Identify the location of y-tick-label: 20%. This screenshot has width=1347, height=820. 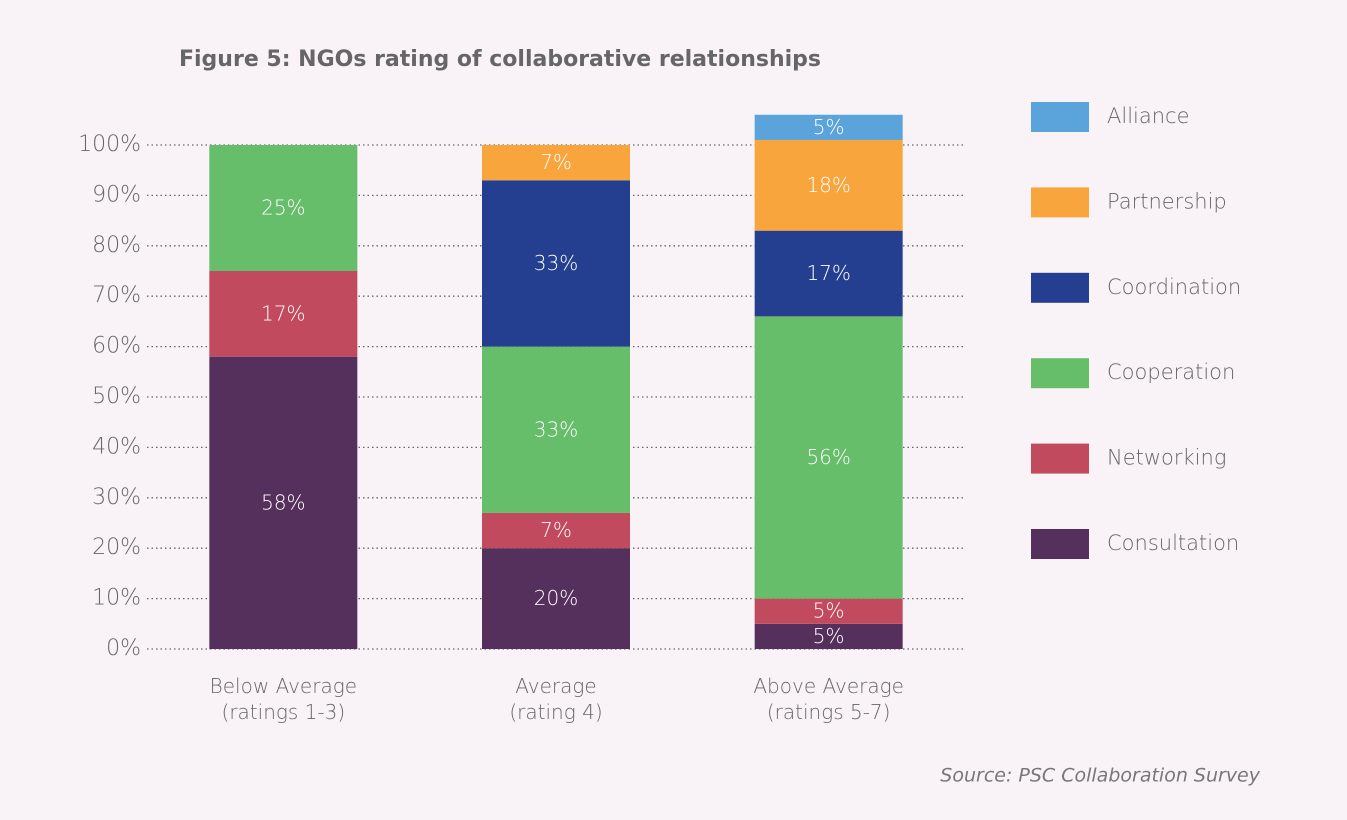
(116, 547).